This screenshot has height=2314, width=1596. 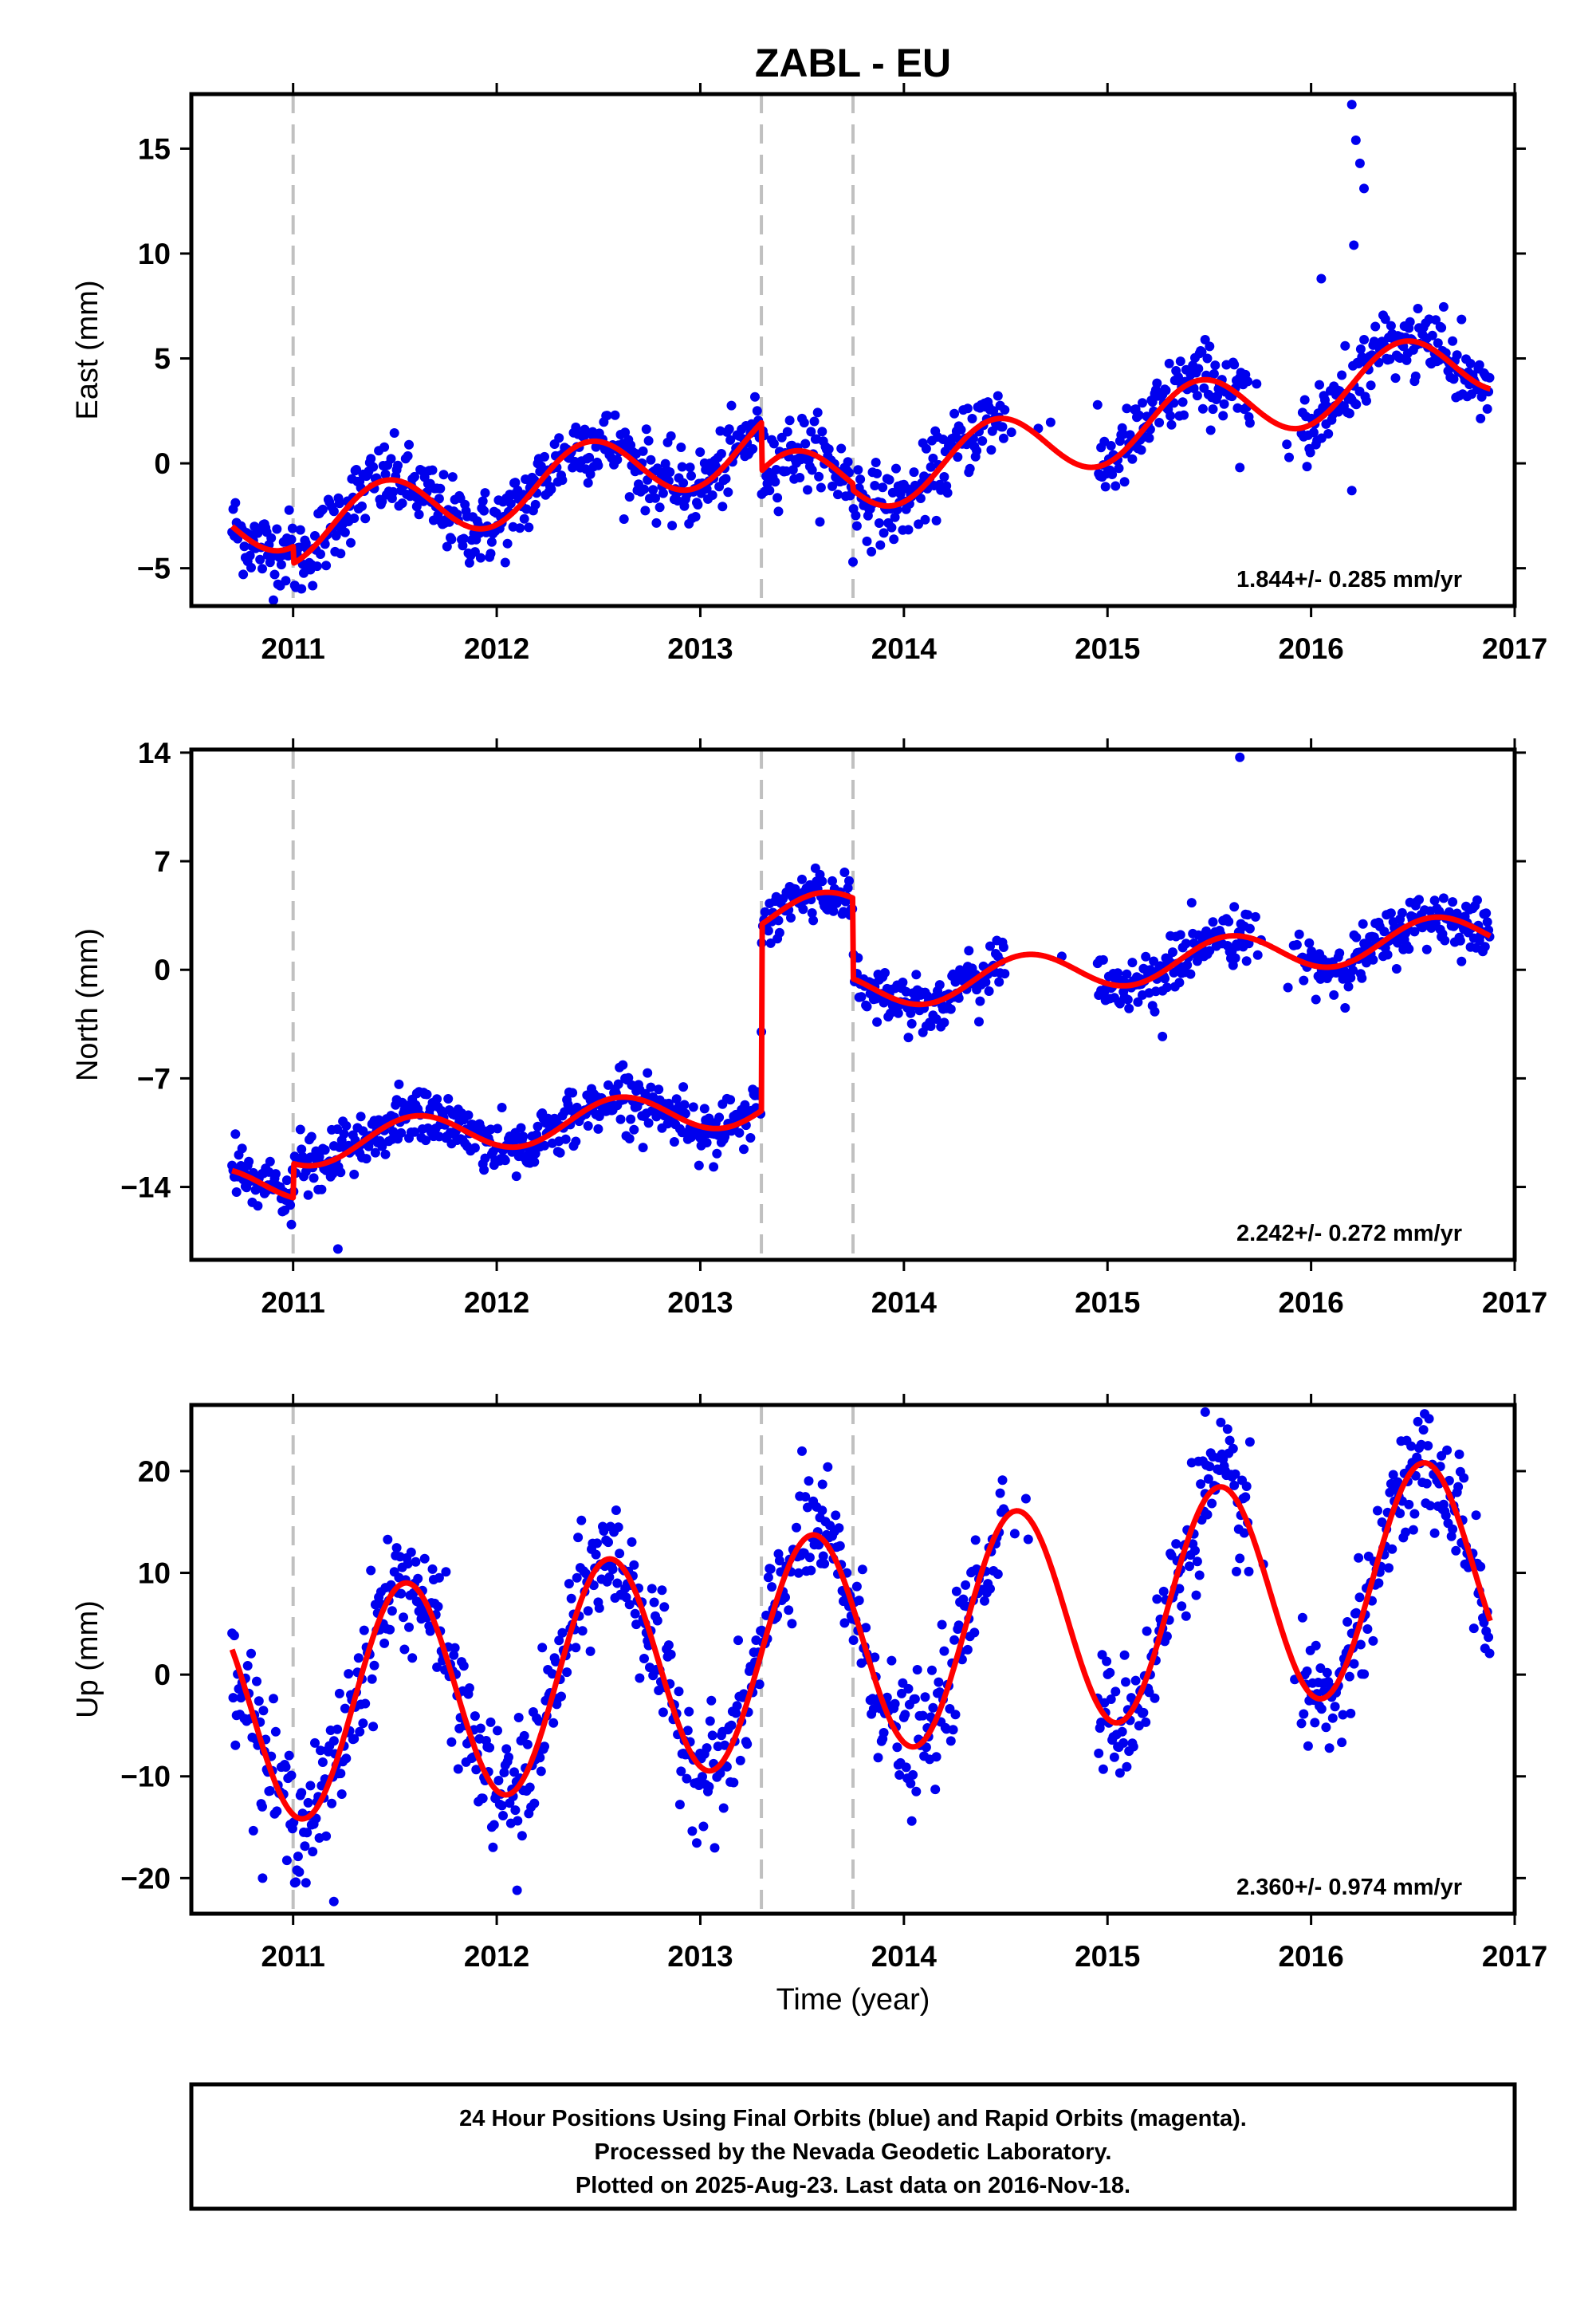 I want to click on x-tick-label: 2012, so click(x=496, y=649).